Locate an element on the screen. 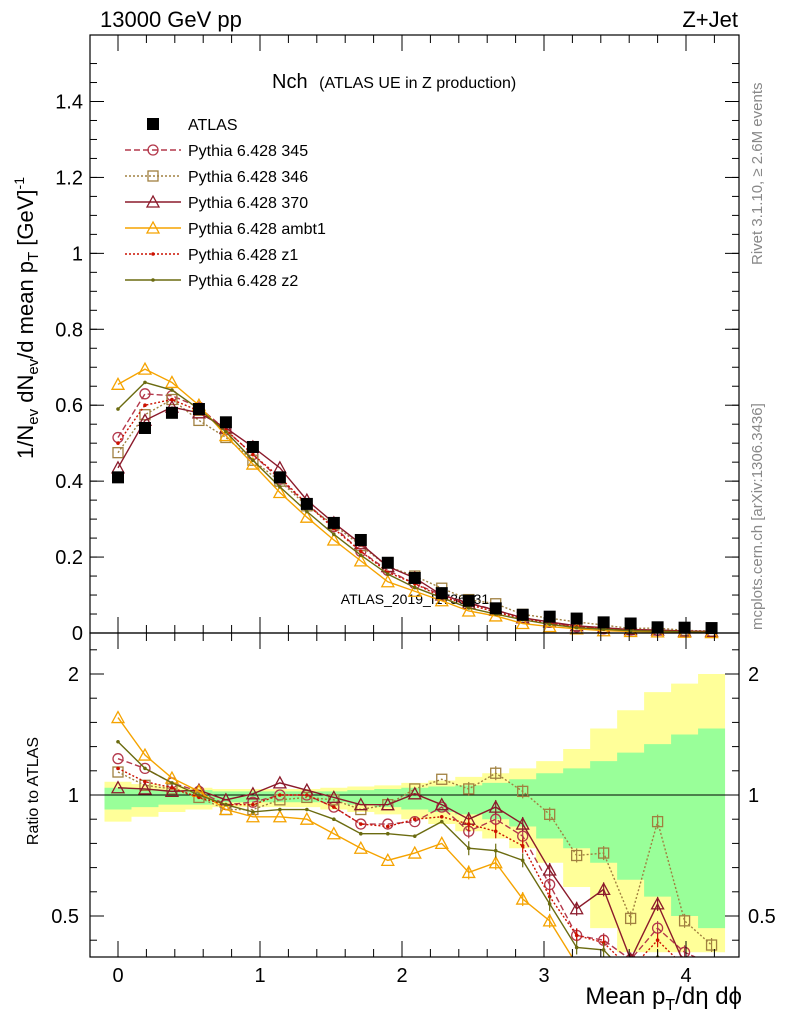 Image resolution: width=786 pixels, height=1024 pixels. legend-entry: ATLAS is located at coordinates (192, 125).